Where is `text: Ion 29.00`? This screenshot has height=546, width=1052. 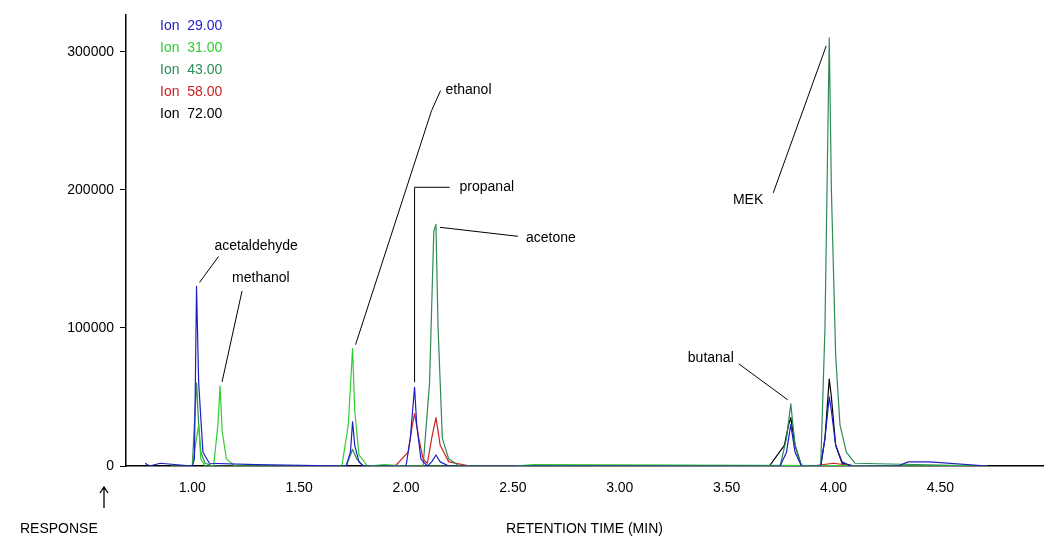
text: Ion 29.00 is located at coordinates (191, 25).